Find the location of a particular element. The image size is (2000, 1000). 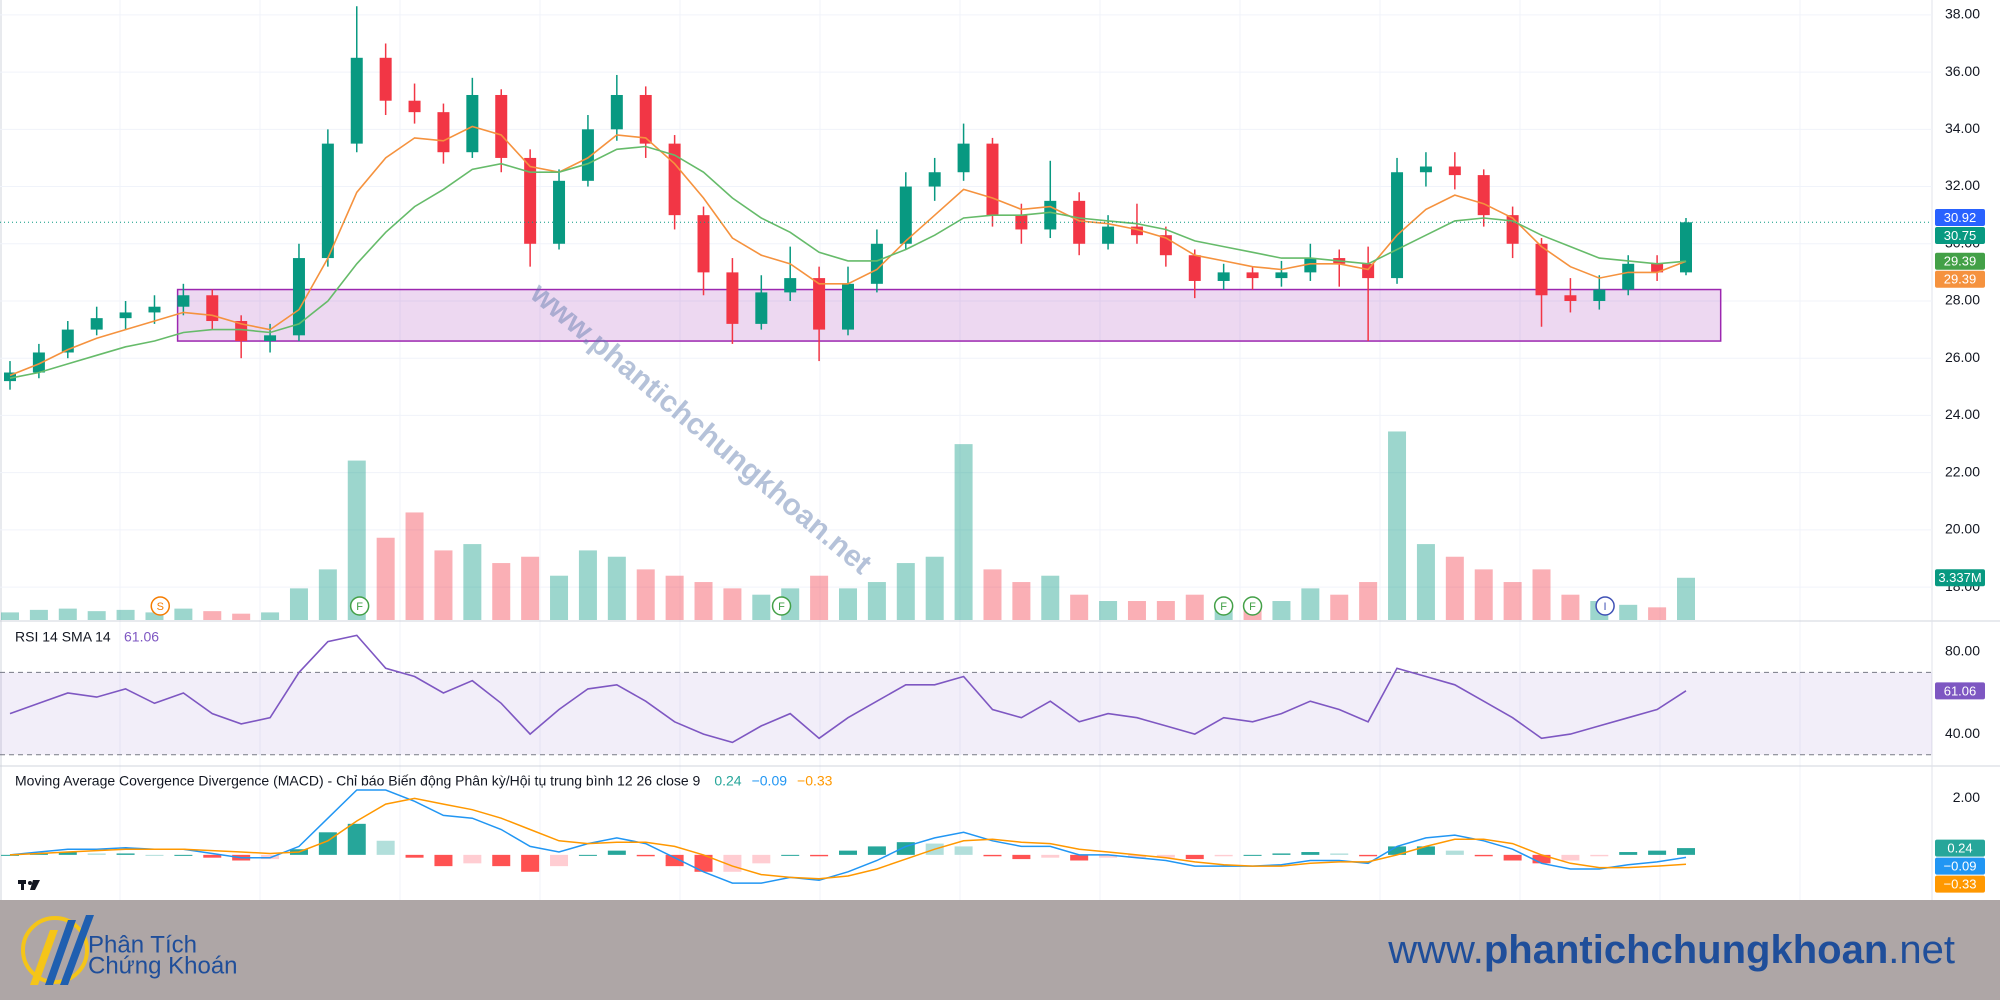

event-marker is located at coordinates (781, 606).